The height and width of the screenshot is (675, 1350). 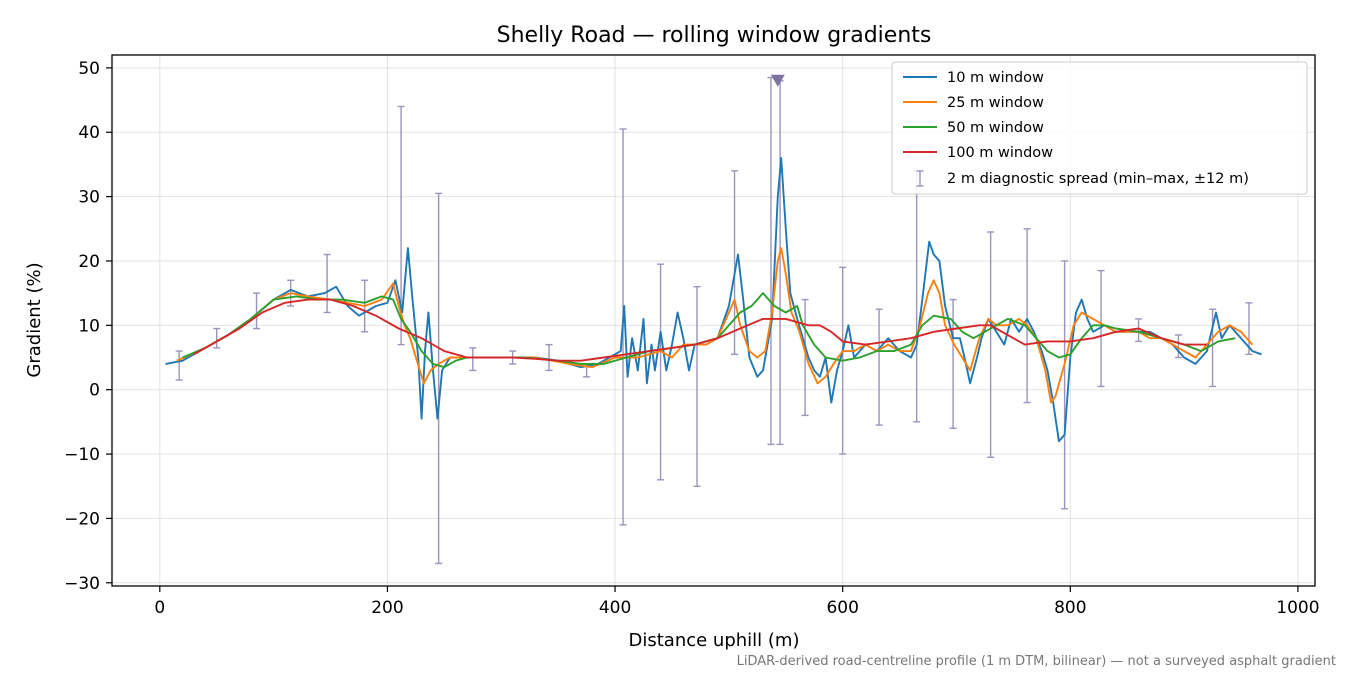 What do you see at coordinates (1000, 153) in the screenshot?
I see `legend-label-100m: 100 m window` at bounding box center [1000, 153].